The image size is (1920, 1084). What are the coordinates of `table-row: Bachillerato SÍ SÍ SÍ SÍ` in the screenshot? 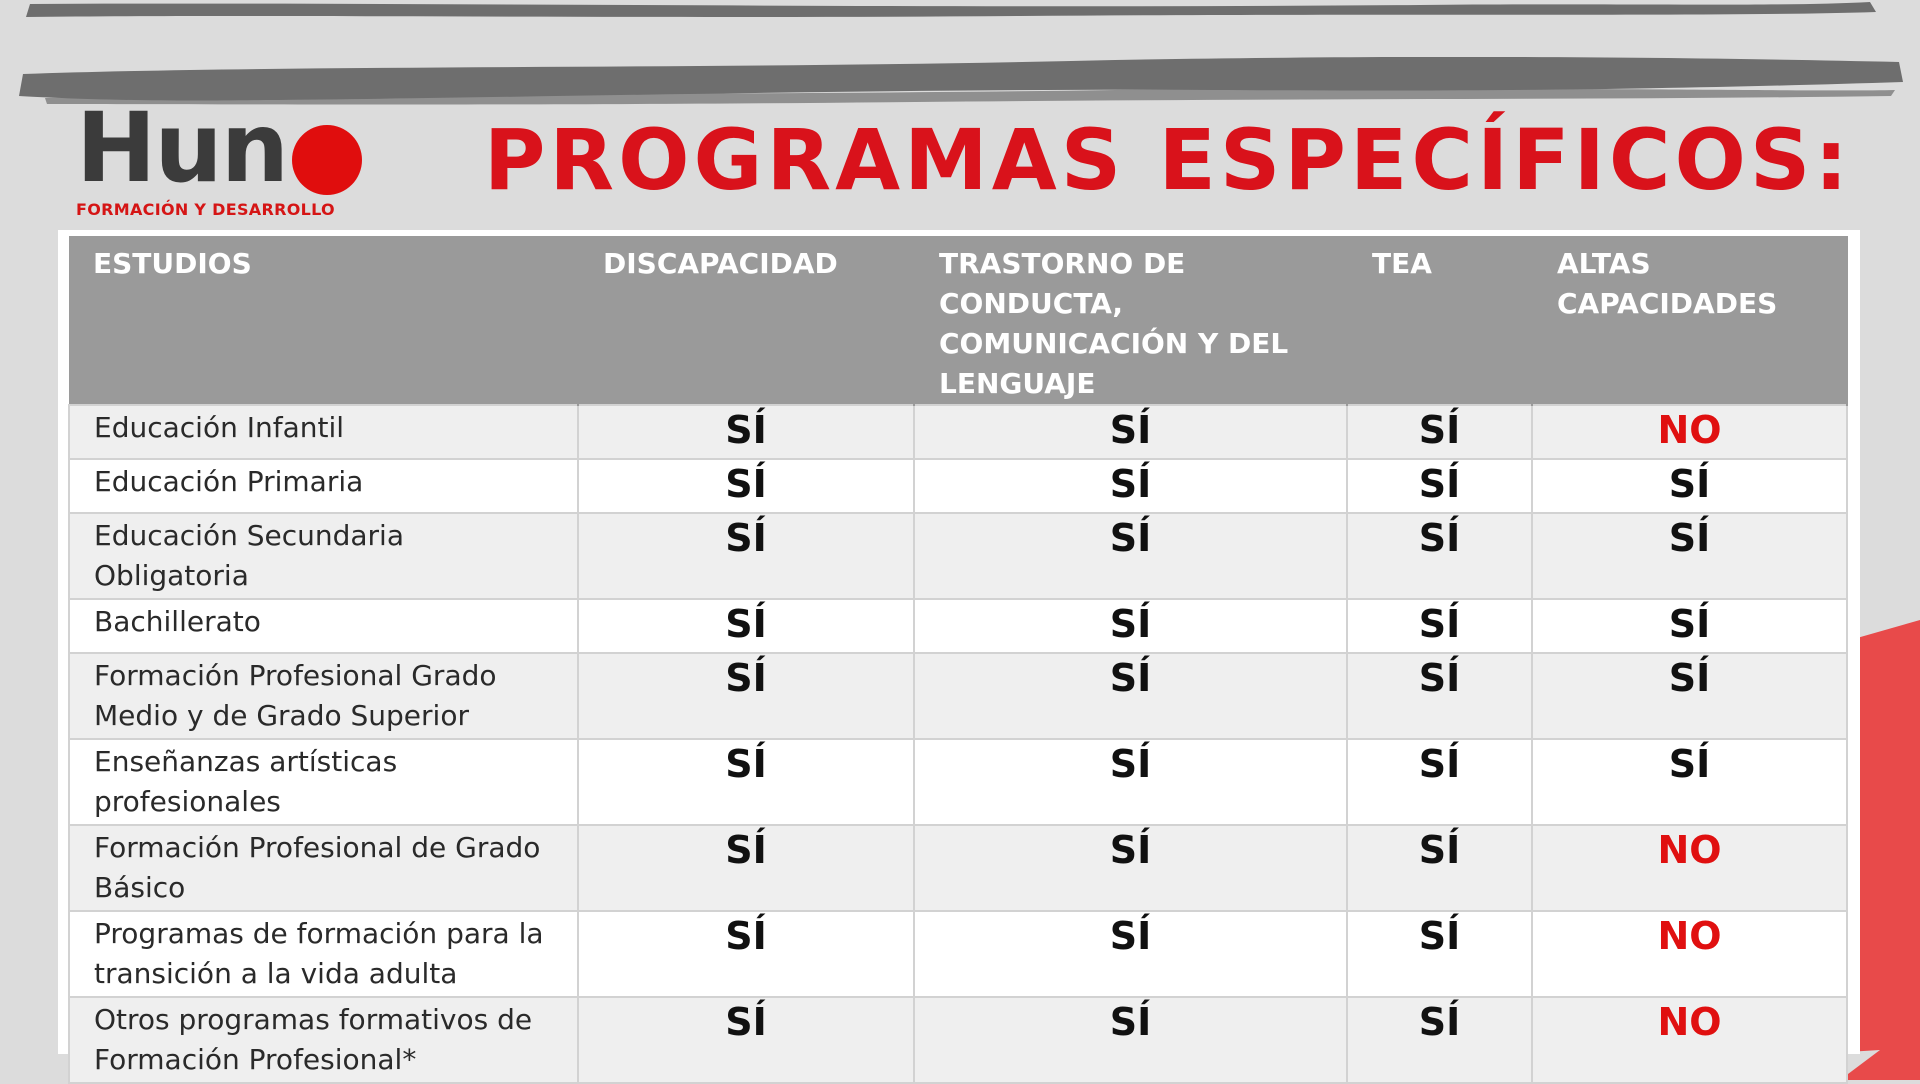 It's located at (958, 626).